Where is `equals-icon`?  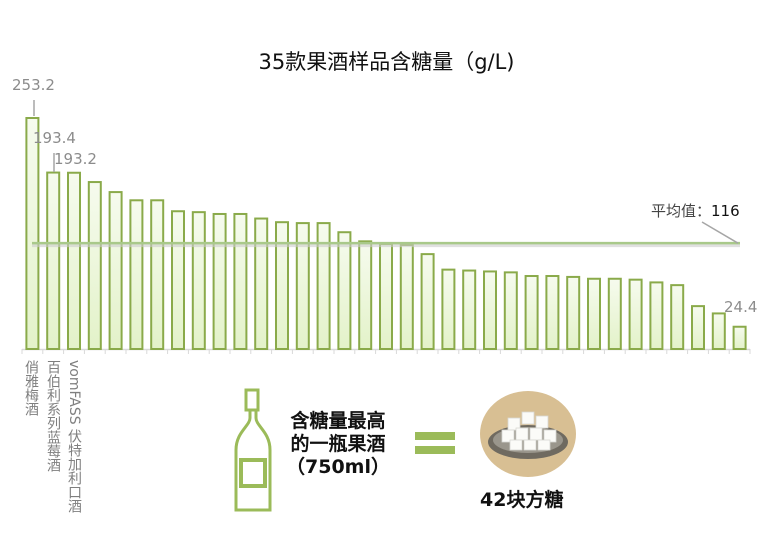
equals-icon is located at coordinates (435, 443).